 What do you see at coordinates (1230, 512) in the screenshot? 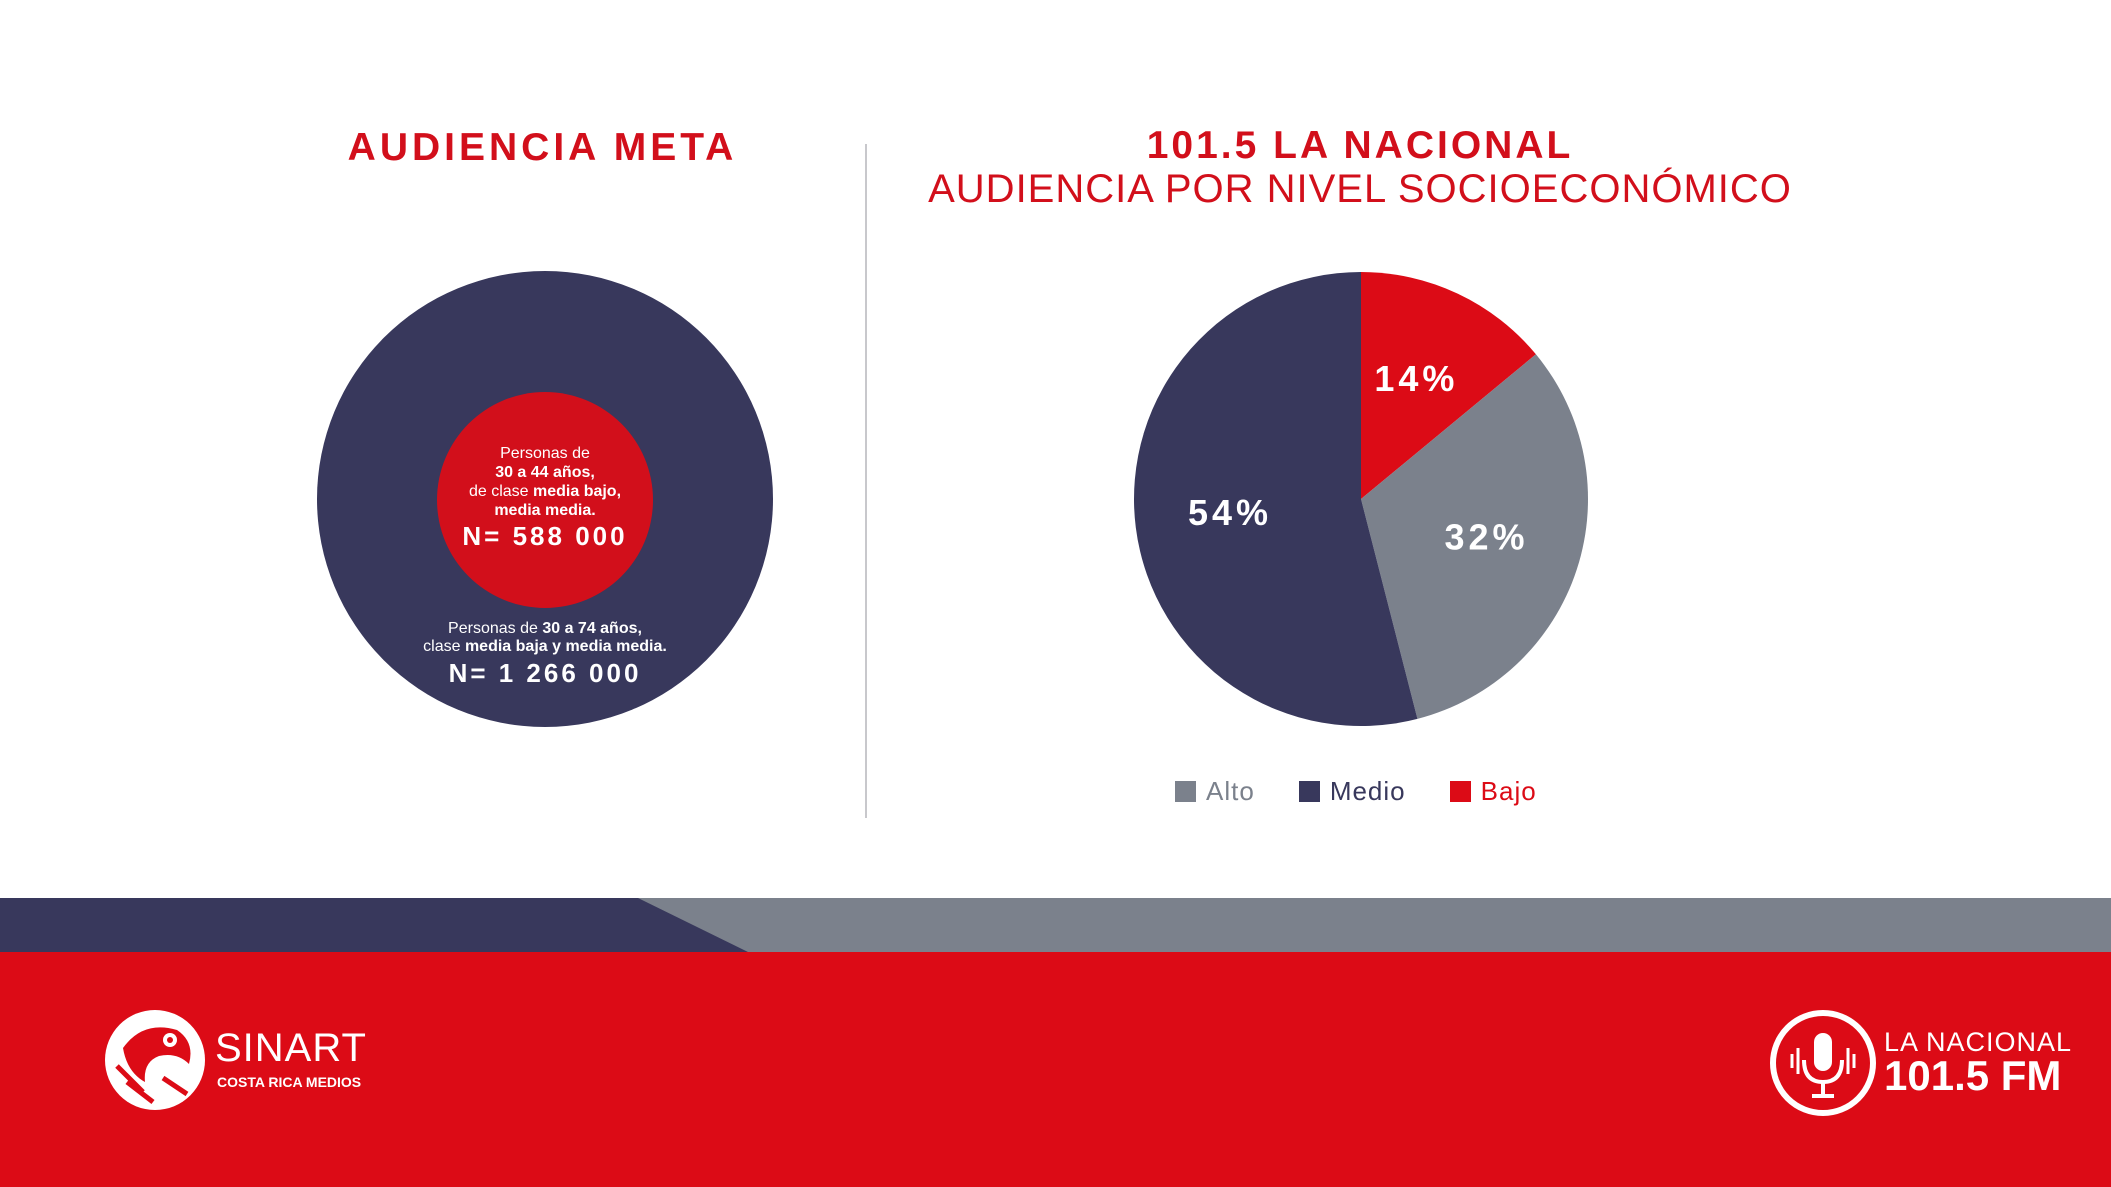
I see `pie-label-medio: 54%` at bounding box center [1230, 512].